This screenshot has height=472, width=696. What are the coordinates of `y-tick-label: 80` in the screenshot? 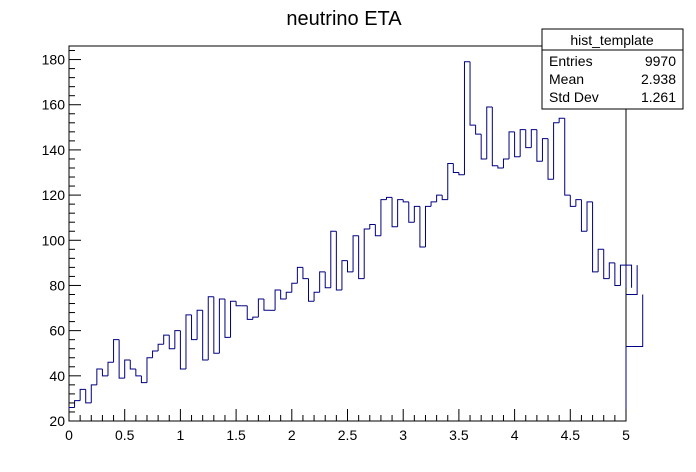 It's located at (57, 285).